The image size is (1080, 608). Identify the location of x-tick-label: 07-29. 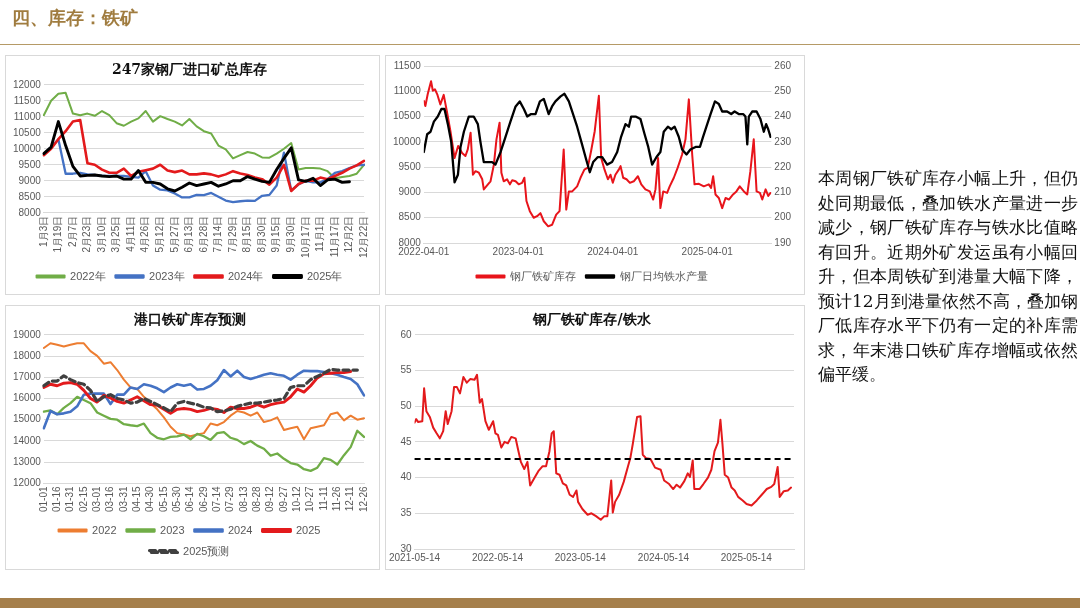
(230, 498).